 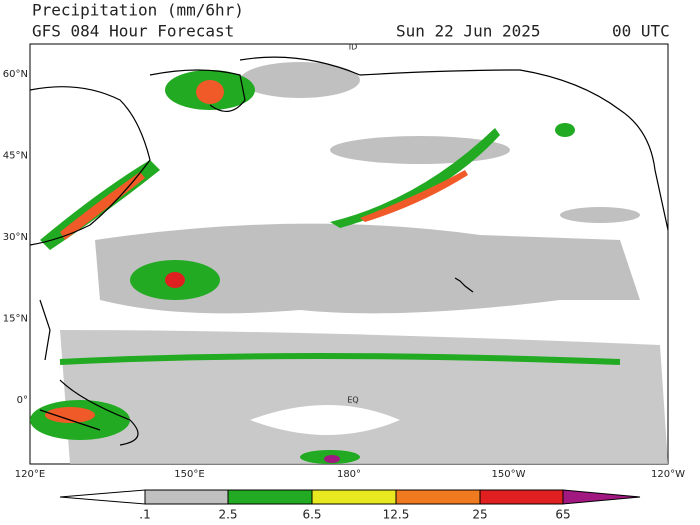 I want to click on place-label: EQ, so click(x=352, y=400).